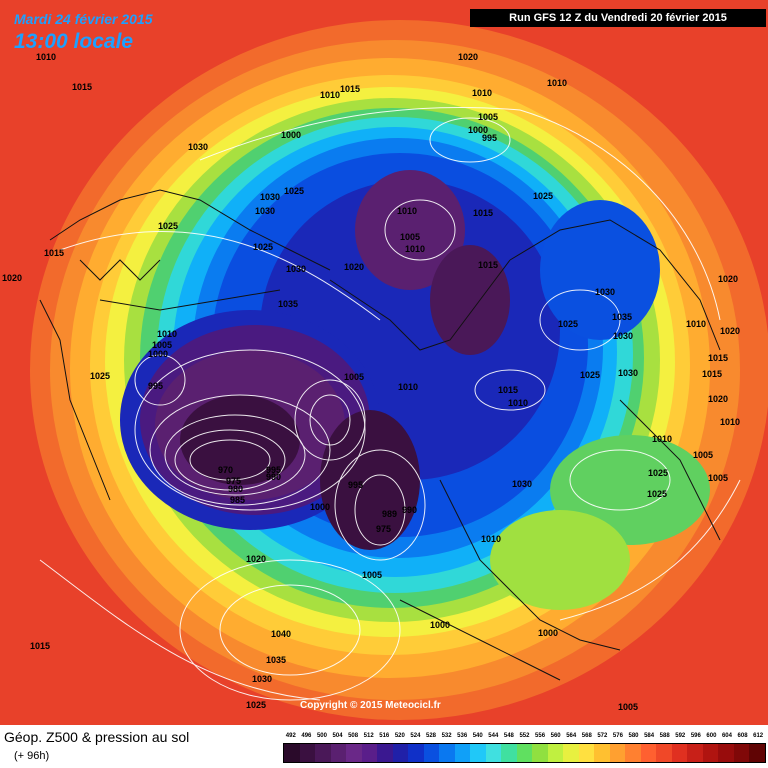 This screenshot has height=768, width=768. I want to click on scale-tick-label: 492, so click(290, 736).